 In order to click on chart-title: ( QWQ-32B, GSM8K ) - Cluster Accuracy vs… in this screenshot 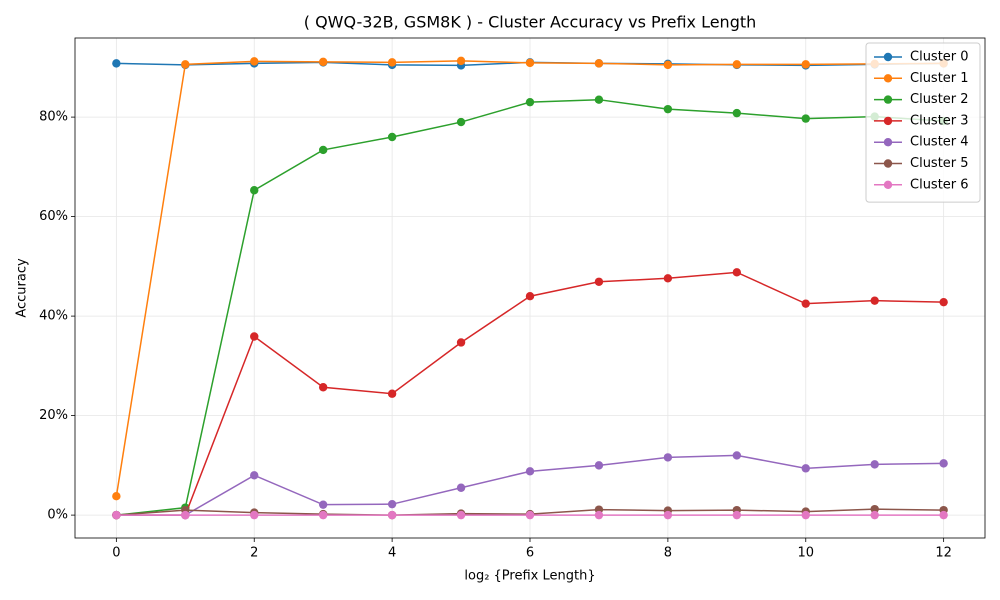, I will do `click(530, 22)`.